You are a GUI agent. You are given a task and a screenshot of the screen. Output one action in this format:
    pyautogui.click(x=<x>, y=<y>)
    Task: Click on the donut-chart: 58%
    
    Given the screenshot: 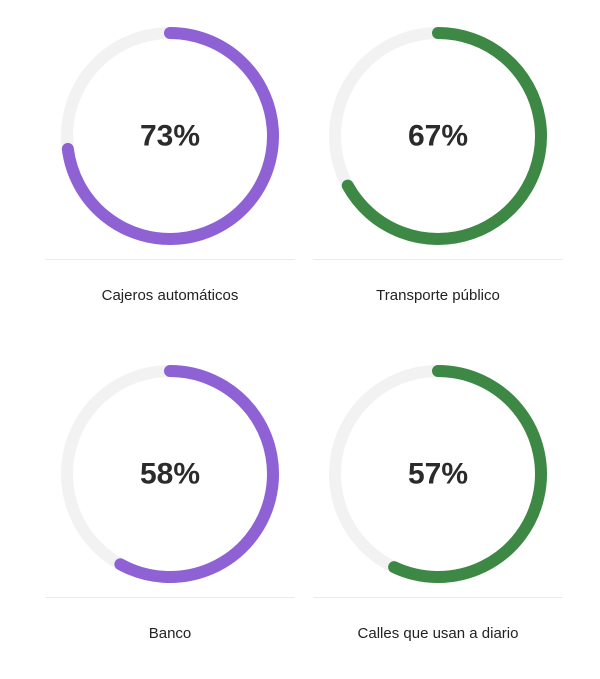 What is the action you would take?
    pyautogui.click(x=170, y=474)
    